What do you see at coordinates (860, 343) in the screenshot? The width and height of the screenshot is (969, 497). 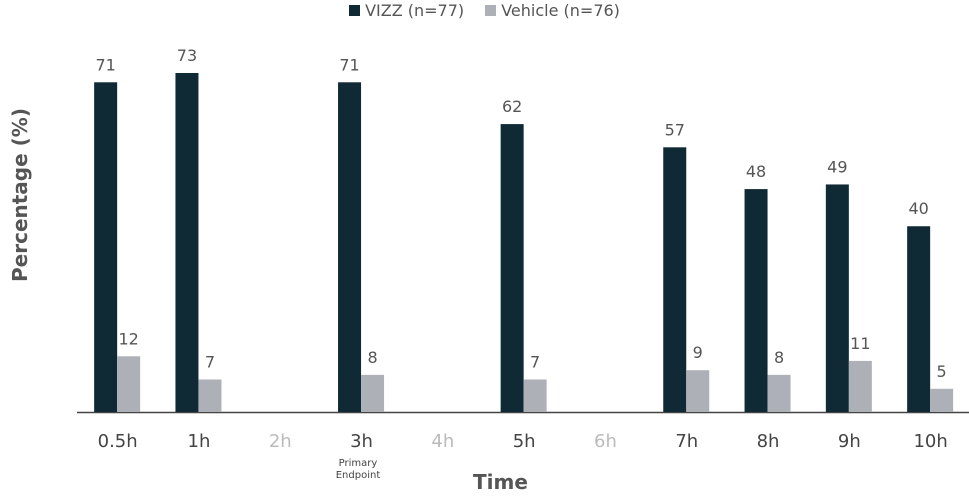 I see `data-label: 11` at bounding box center [860, 343].